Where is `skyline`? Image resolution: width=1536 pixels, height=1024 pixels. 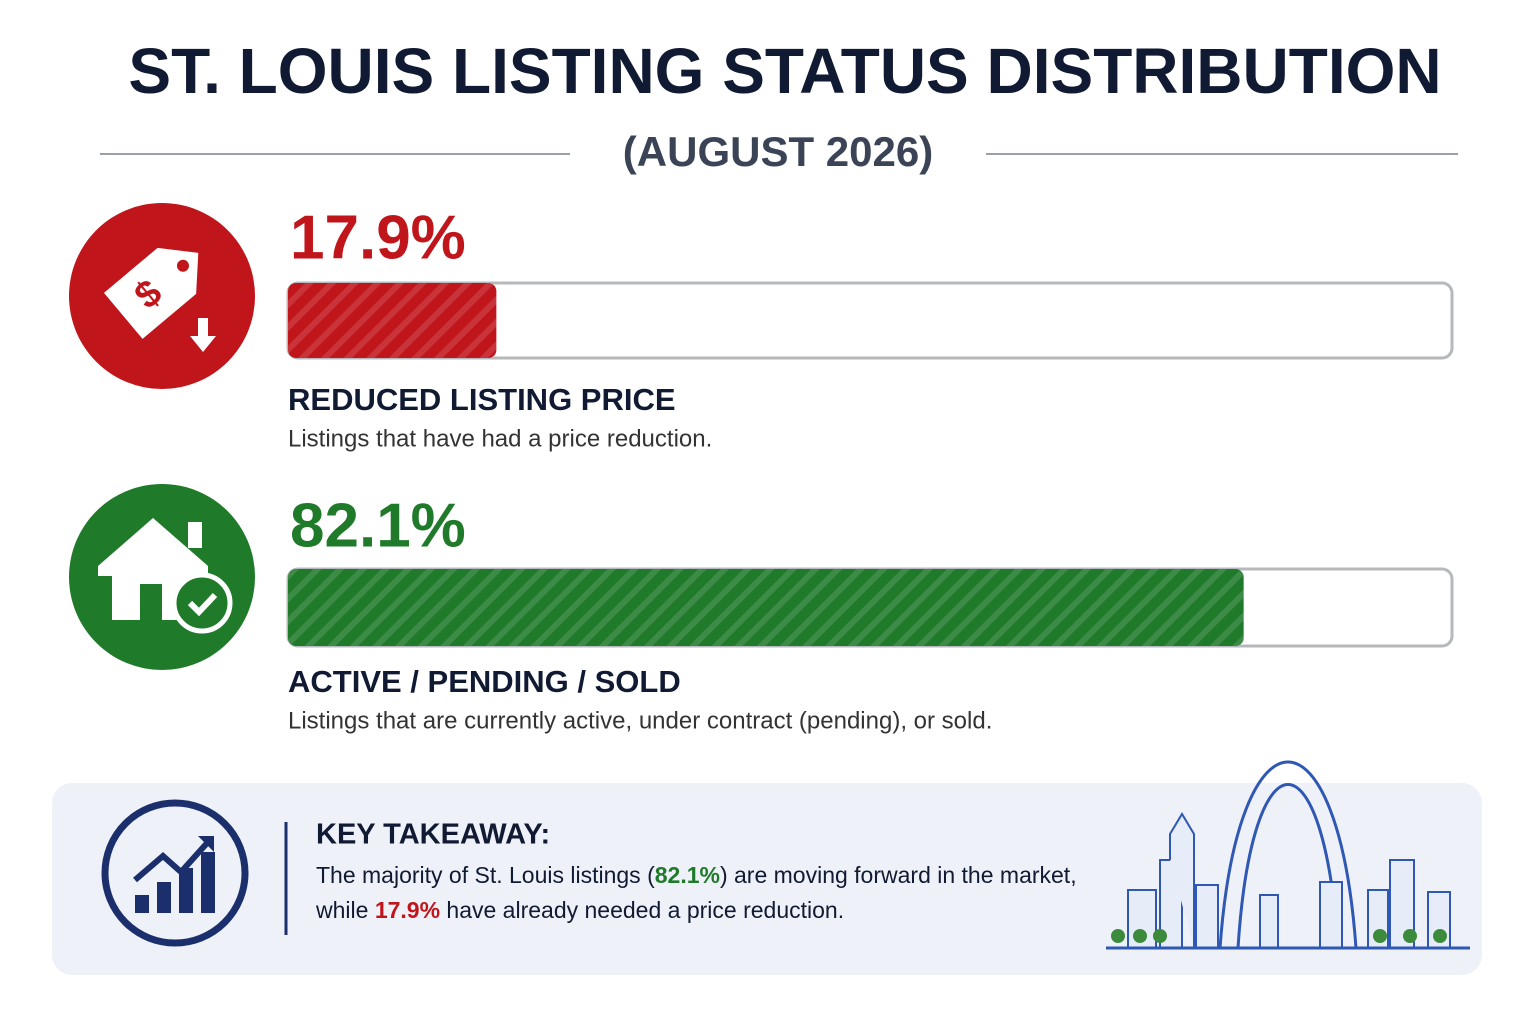 skyline is located at coordinates (1288, 855).